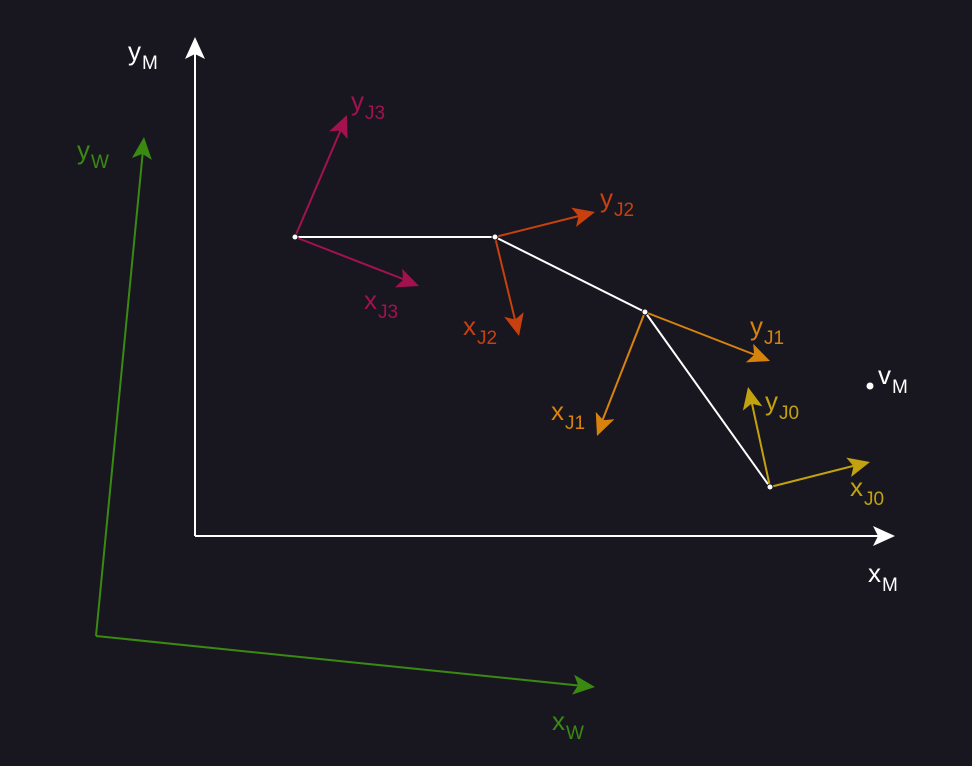  What do you see at coordinates (583, 684) in the screenshot?
I see `world-x-arrowhead` at bounding box center [583, 684].